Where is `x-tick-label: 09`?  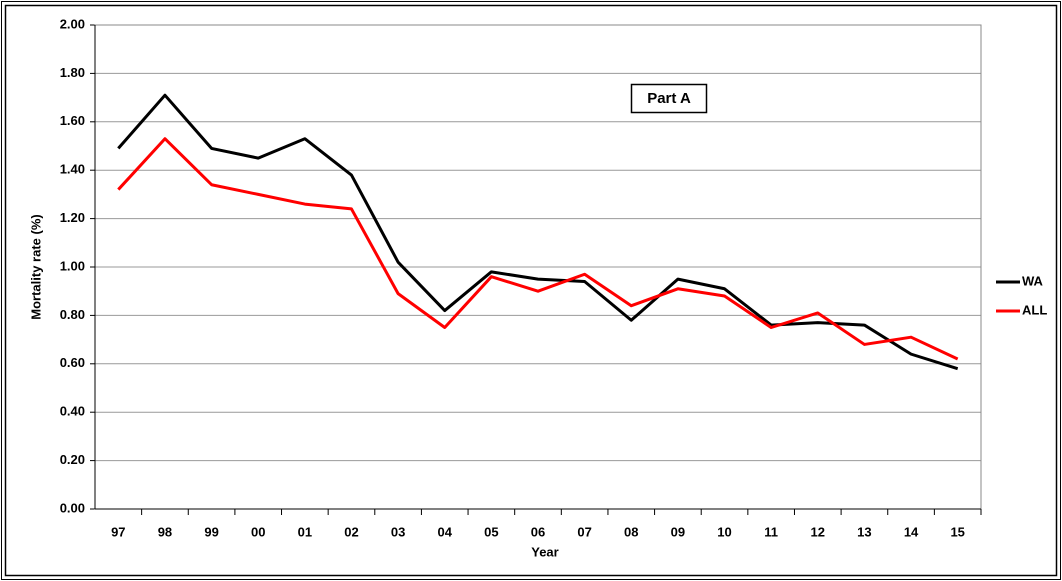
x-tick-label: 09 is located at coordinates (678, 531).